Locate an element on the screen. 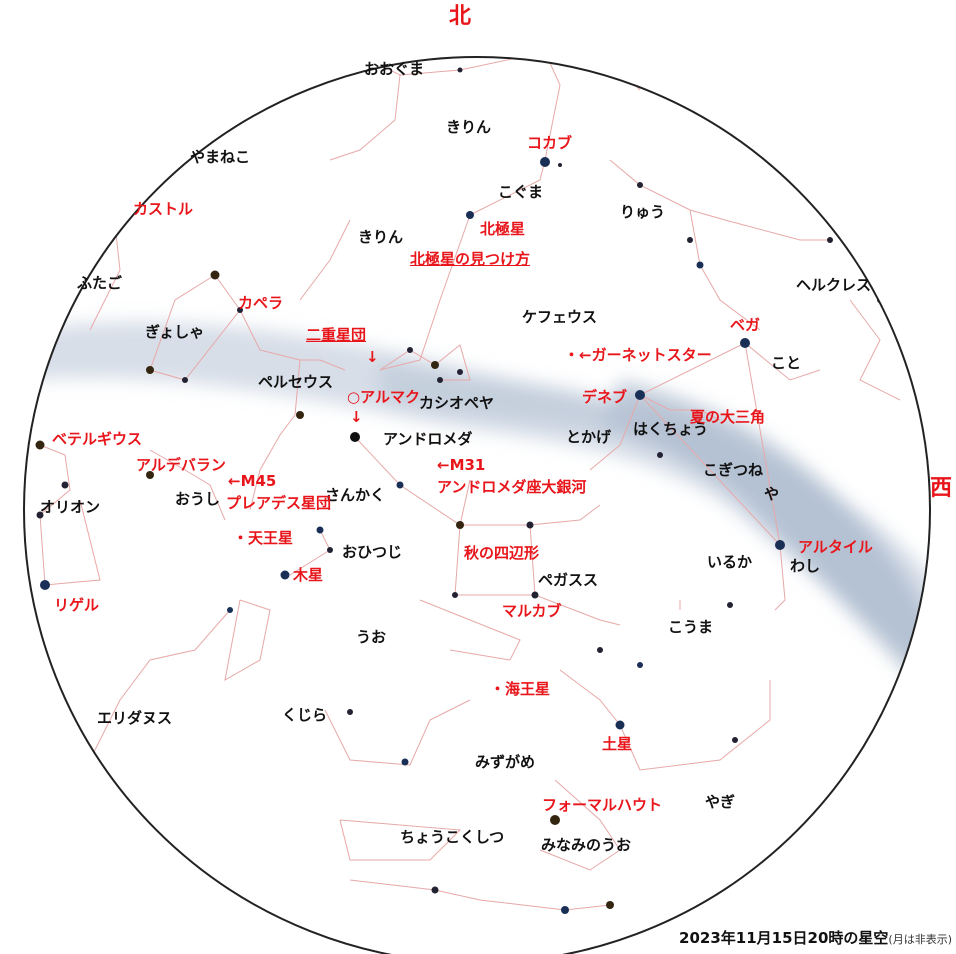 This screenshot has width=956, height=954. planet-label: 木星 is located at coordinates (308, 575).